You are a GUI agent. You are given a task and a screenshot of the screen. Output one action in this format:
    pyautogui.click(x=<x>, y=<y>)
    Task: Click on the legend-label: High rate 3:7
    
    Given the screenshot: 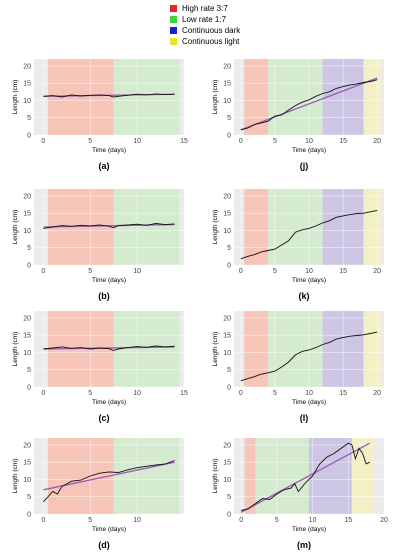 What is the action you would take?
    pyautogui.click(x=205, y=8)
    